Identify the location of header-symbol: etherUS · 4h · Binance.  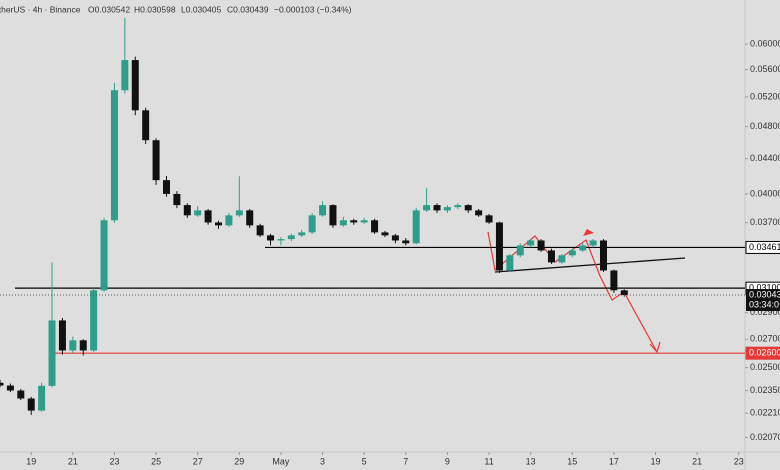
(40, 9).